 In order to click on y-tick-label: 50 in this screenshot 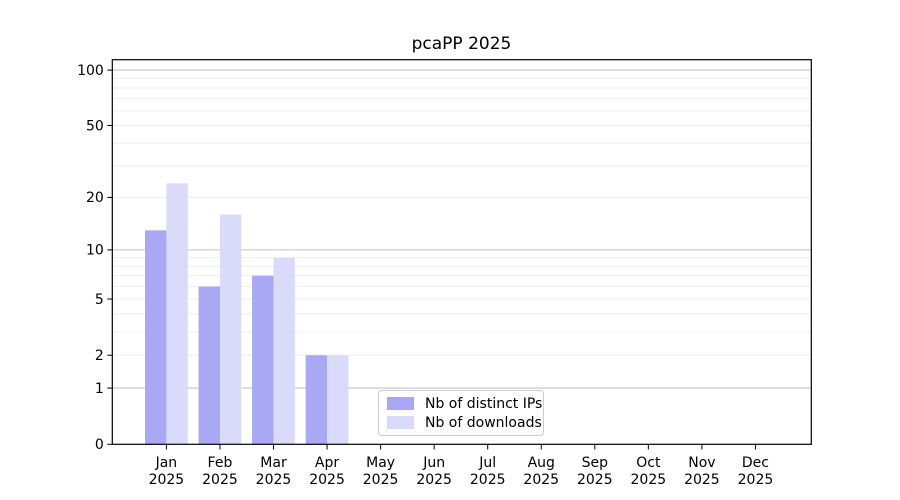, I will do `click(95, 126)`.